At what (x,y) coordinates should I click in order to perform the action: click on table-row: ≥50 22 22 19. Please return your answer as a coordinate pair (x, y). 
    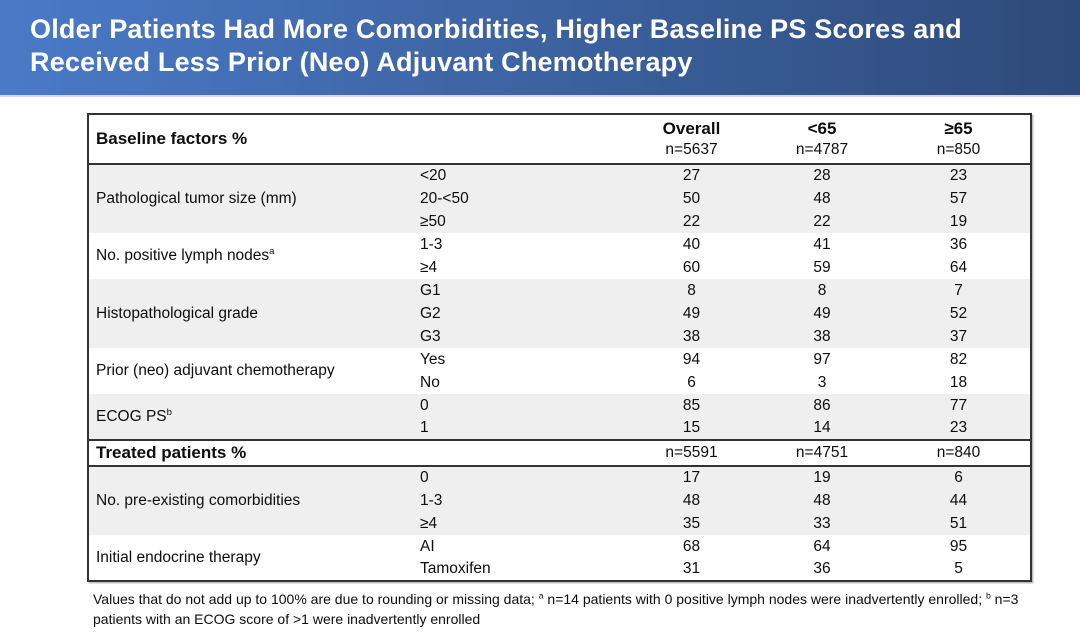
    Looking at the image, I should click on (559, 221).